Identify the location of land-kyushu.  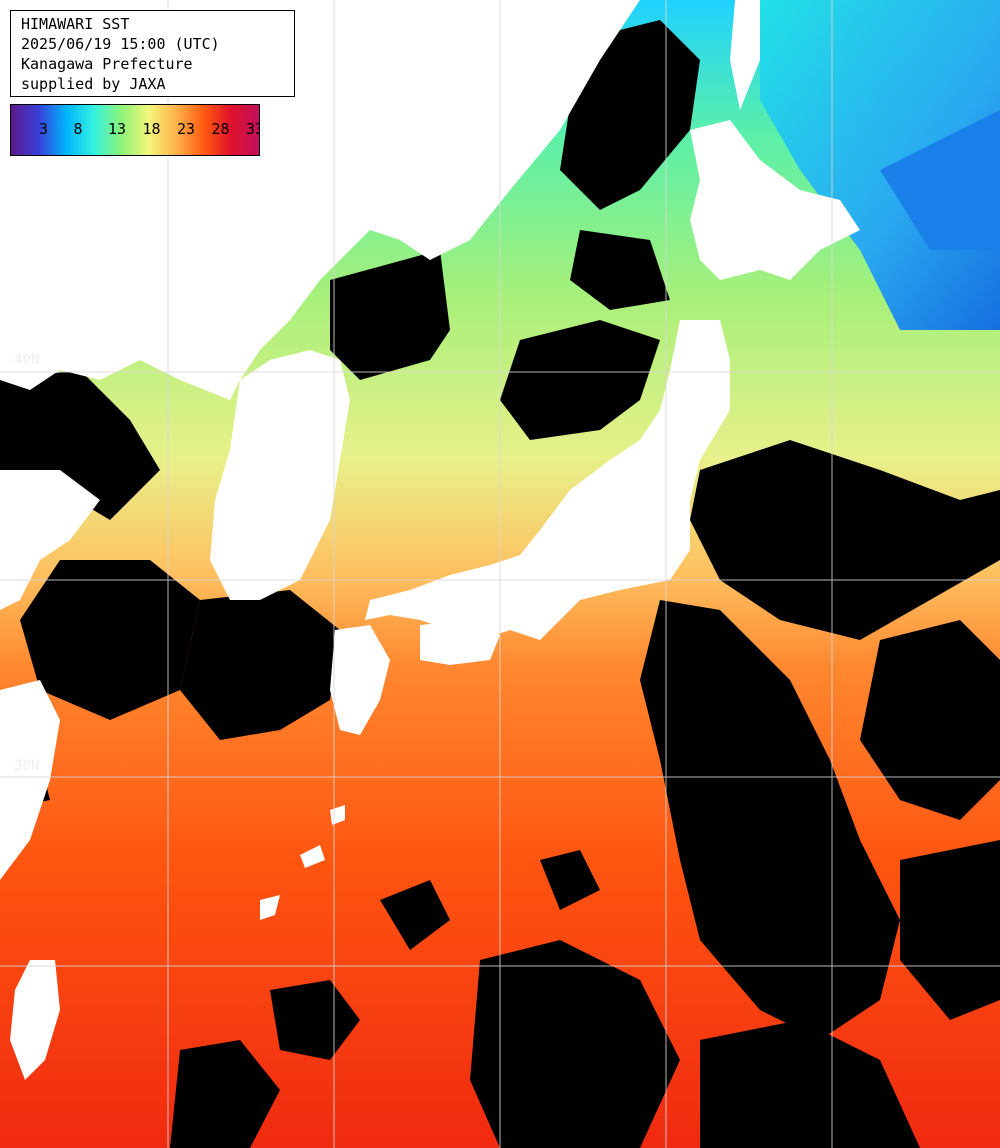
(360, 680).